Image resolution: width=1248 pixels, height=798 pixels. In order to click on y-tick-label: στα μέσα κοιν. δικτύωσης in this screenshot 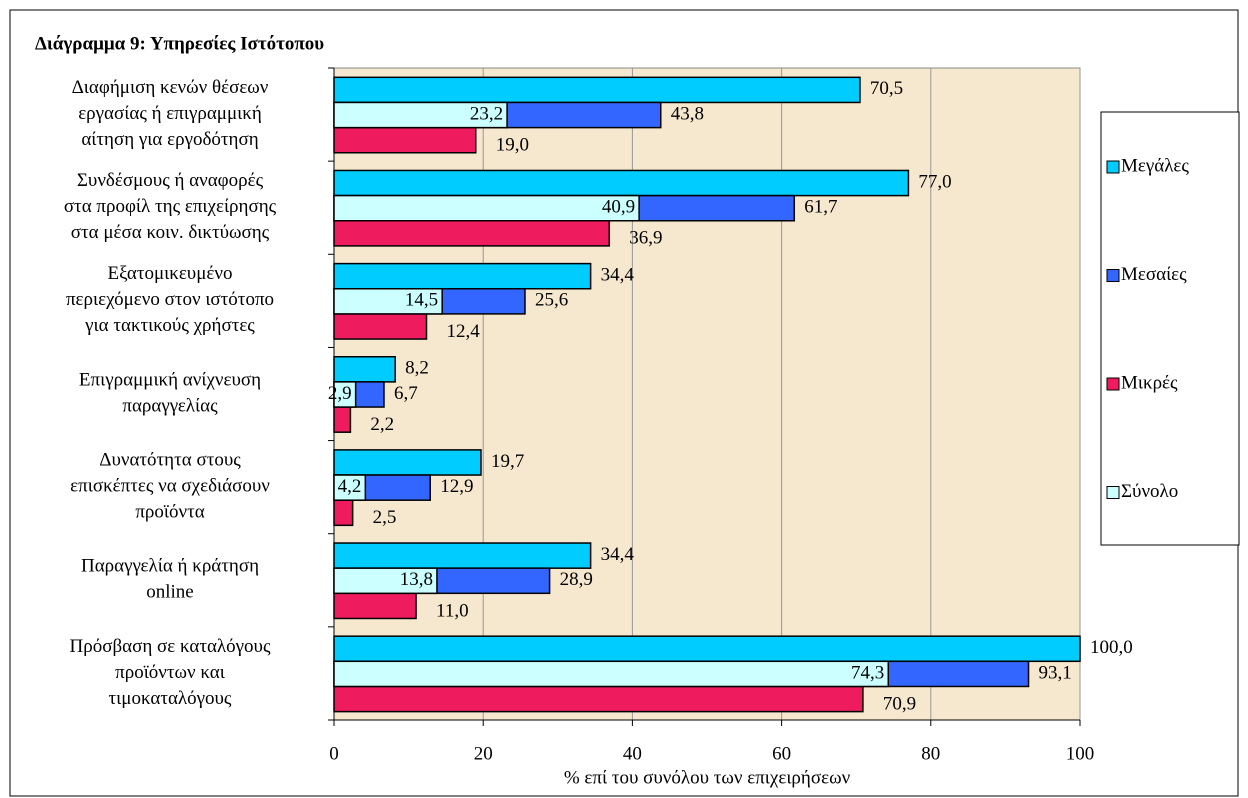, I will do `click(170, 232)`.